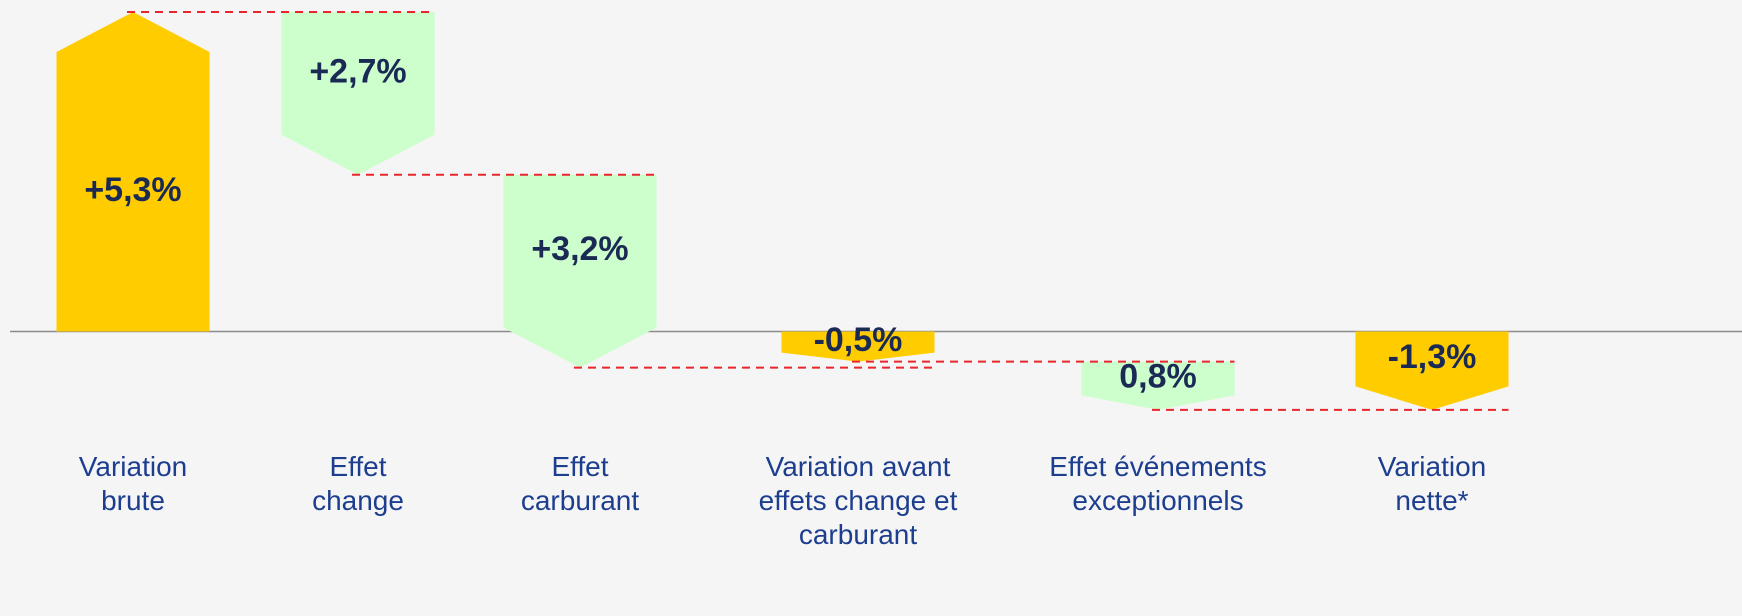 Image resolution: width=1742 pixels, height=616 pixels. What do you see at coordinates (1432, 357) in the screenshot?
I see `value-label: -1,3%` at bounding box center [1432, 357].